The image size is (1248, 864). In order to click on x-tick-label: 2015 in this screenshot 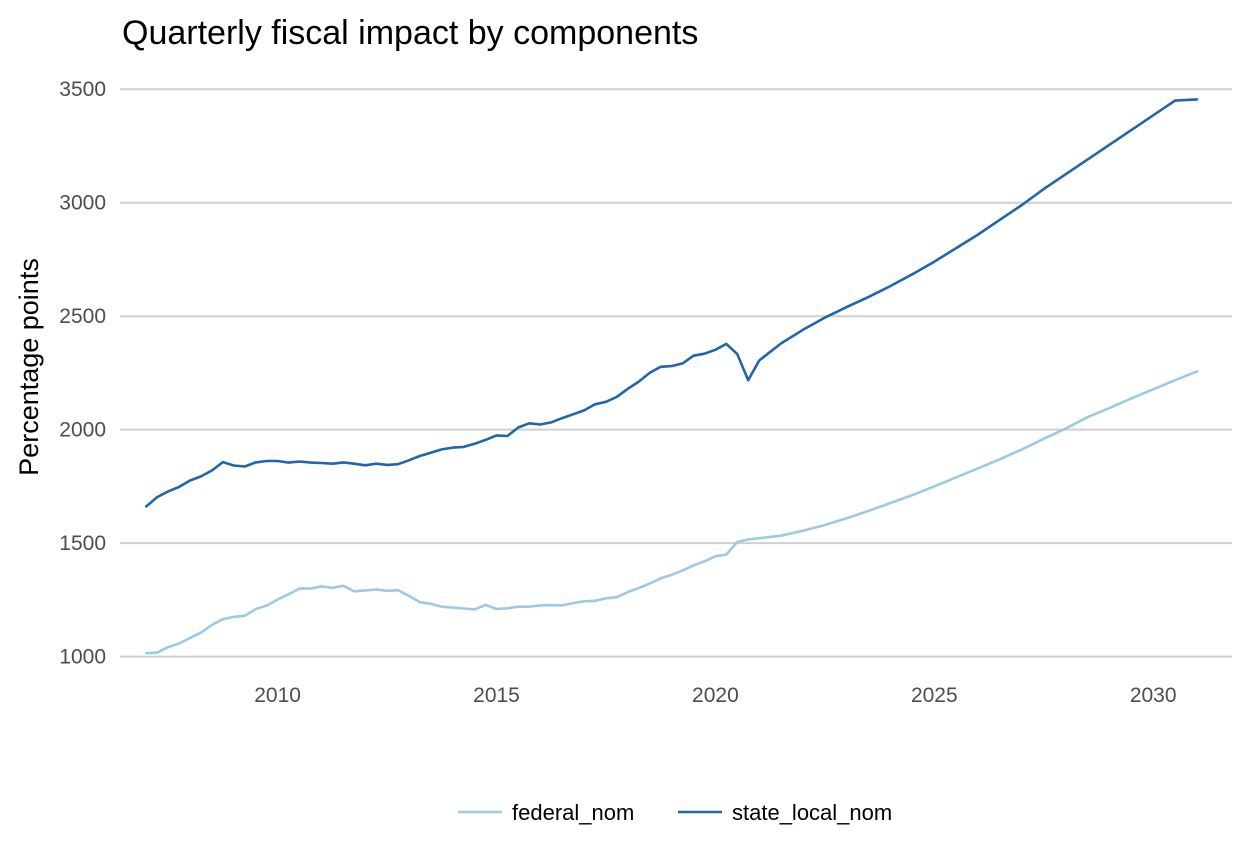, I will do `click(496, 695)`.